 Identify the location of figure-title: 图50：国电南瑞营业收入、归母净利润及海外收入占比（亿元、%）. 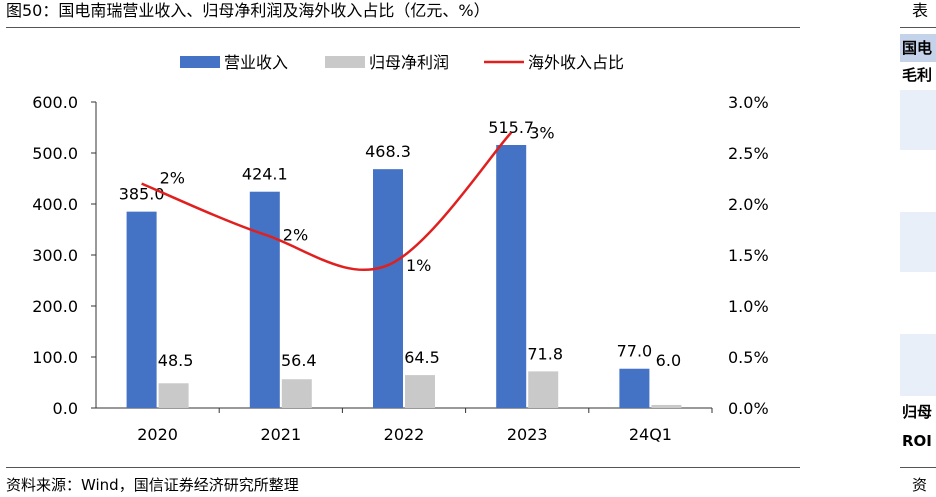
(248, 10).